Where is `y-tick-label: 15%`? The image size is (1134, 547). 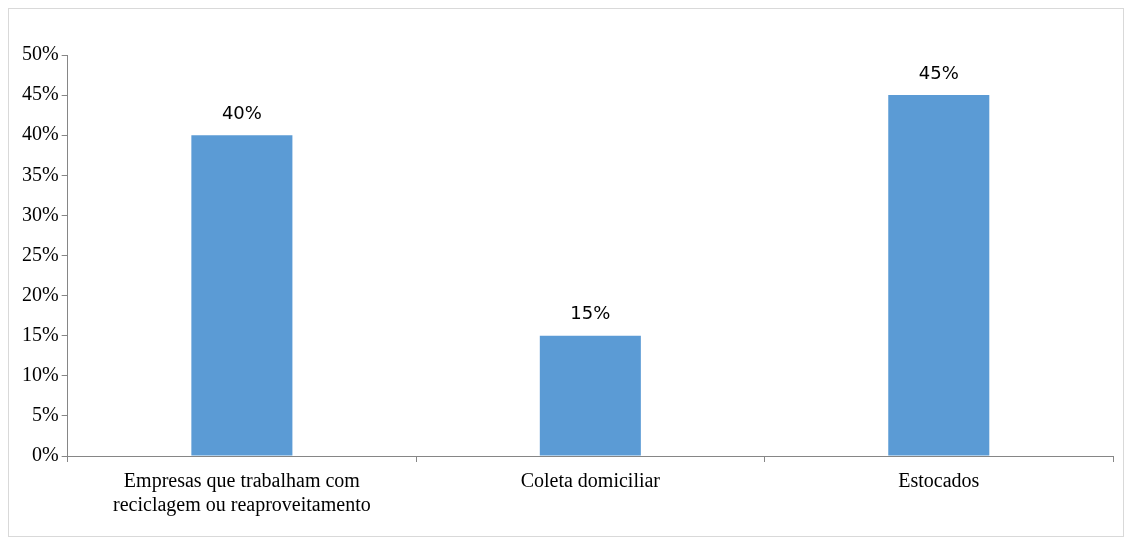 y-tick-label: 15% is located at coordinates (40, 333).